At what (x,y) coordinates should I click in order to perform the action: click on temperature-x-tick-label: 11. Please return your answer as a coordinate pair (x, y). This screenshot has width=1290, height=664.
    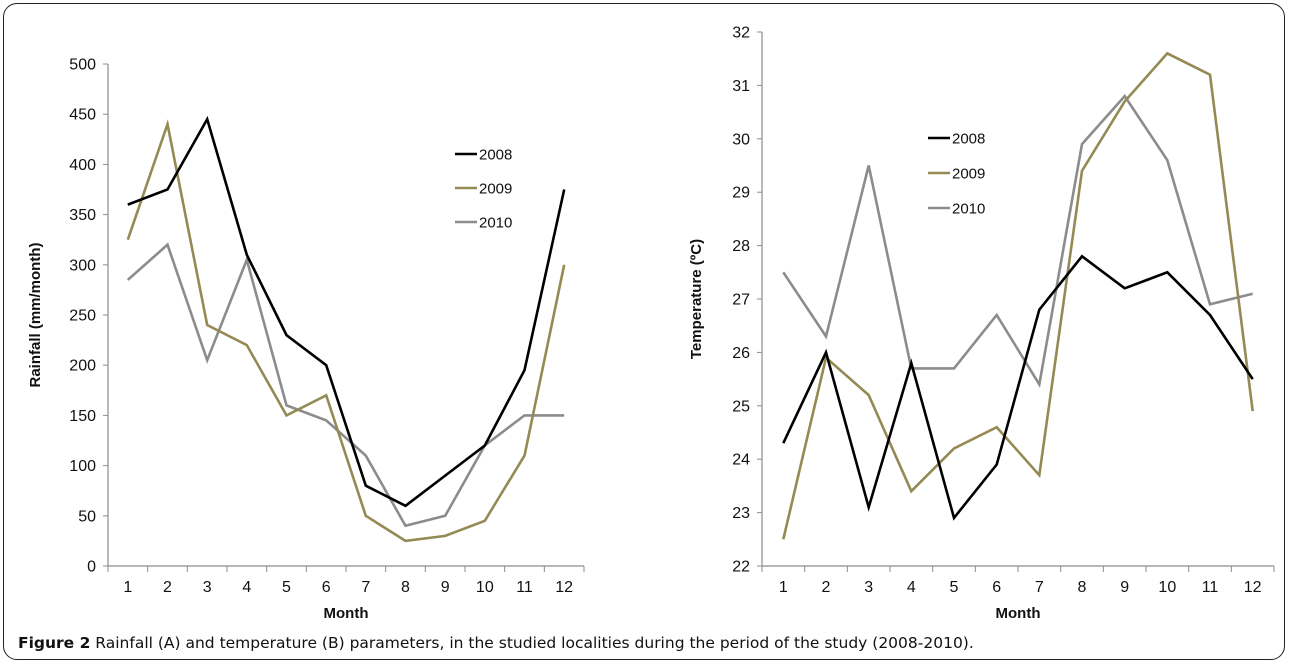
    Looking at the image, I should click on (1210, 587).